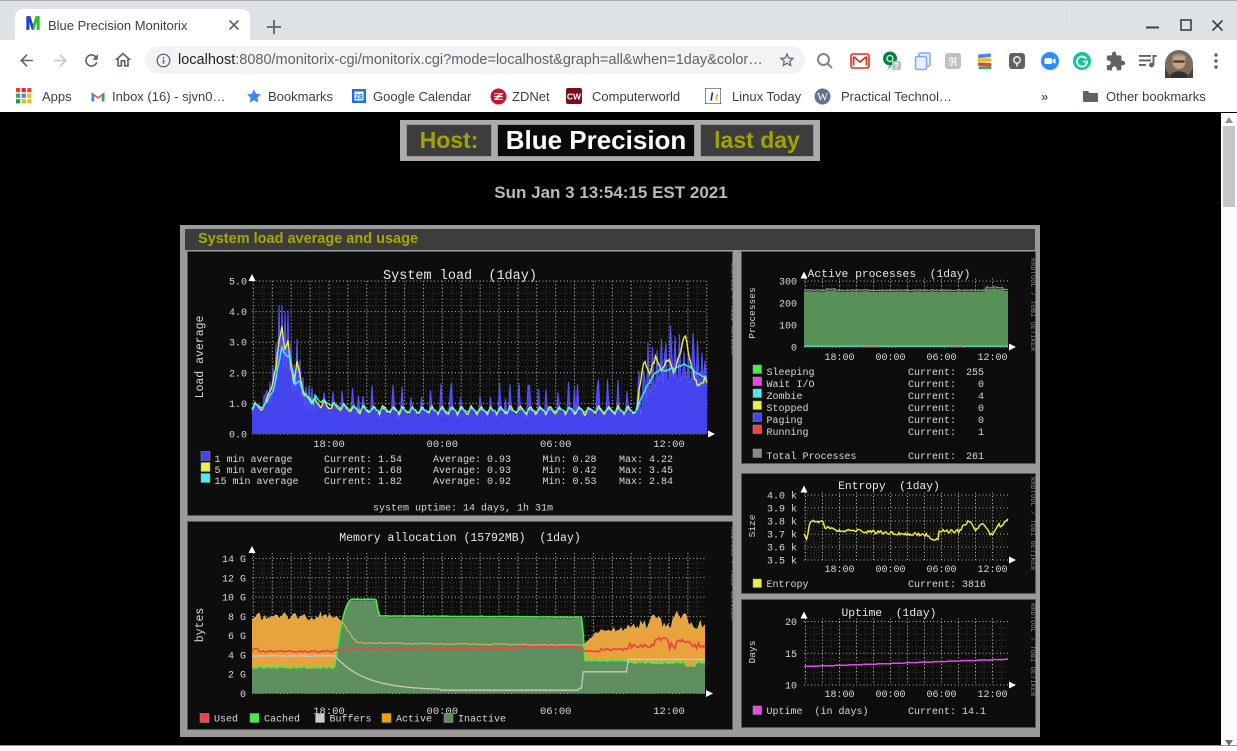 This screenshot has width=1237, height=751. What do you see at coordinates (472, 482) in the screenshot?
I see `svg-text: Average: 0.92` at bounding box center [472, 482].